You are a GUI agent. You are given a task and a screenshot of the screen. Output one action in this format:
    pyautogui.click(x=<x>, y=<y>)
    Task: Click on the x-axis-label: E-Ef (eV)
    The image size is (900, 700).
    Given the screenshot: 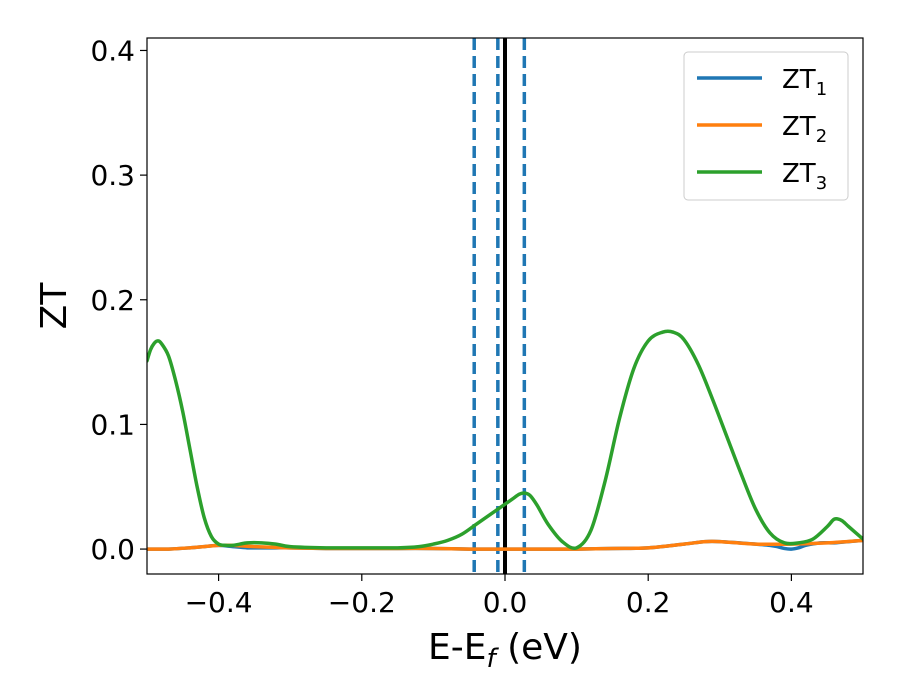 What is the action you would take?
    pyautogui.click(x=505, y=650)
    